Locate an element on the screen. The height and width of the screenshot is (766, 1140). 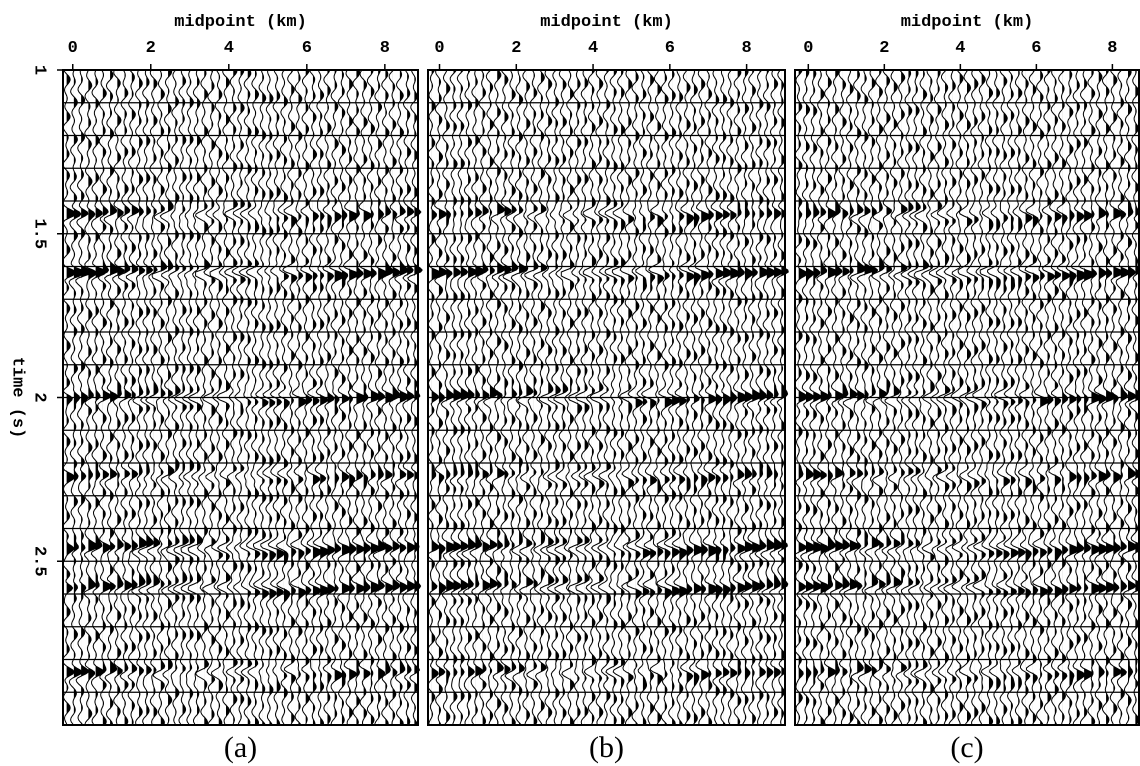
y-tick-label: 2.5 is located at coordinates (39, 561).